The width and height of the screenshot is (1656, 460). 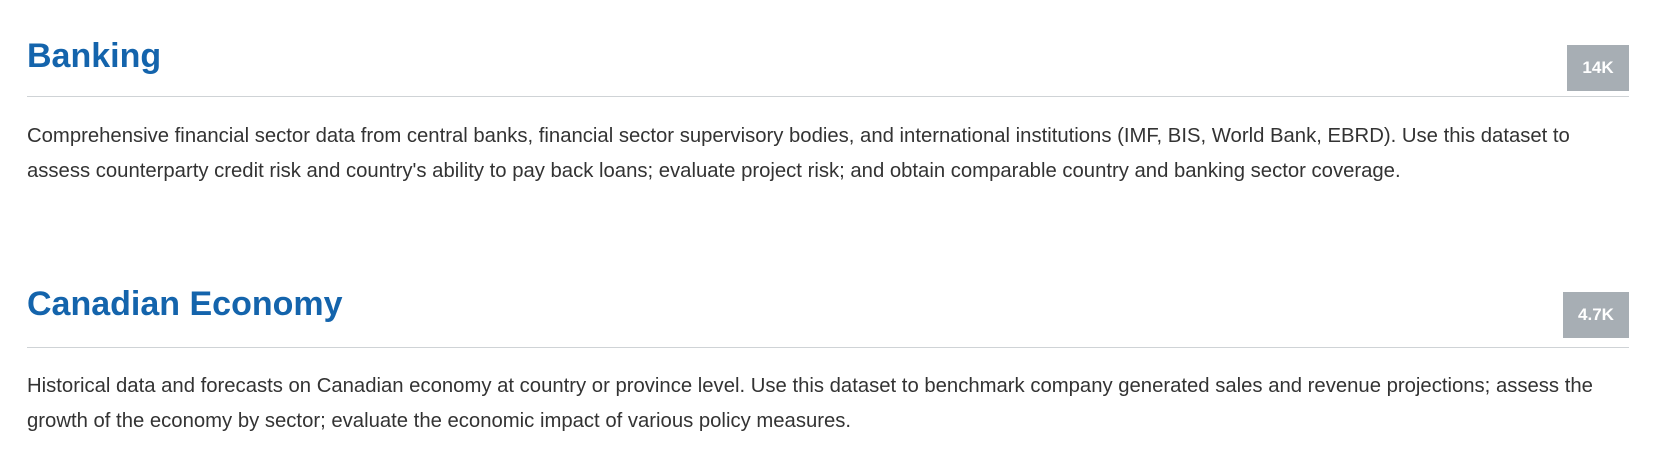 I want to click on dataset-count-badge: 4.7K, so click(x=1596, y=315).